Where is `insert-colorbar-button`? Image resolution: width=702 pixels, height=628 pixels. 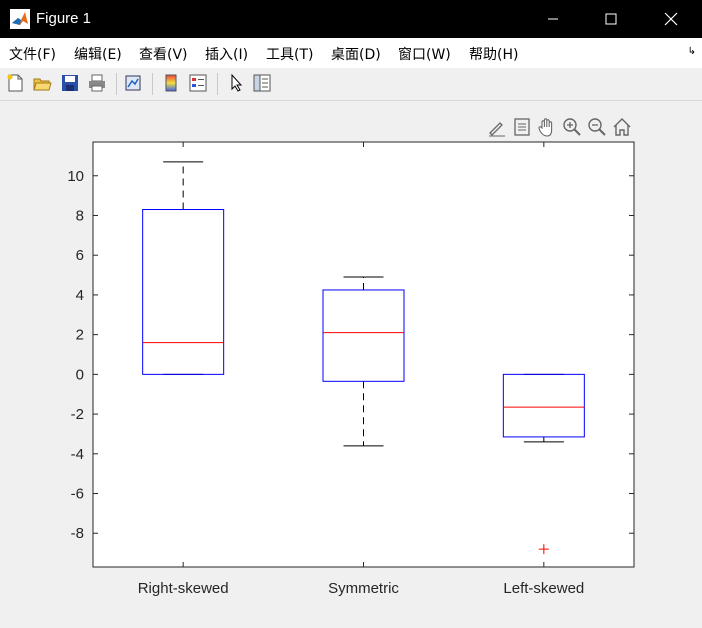 insert-colorbar-button is located at coordinates (171, 83).